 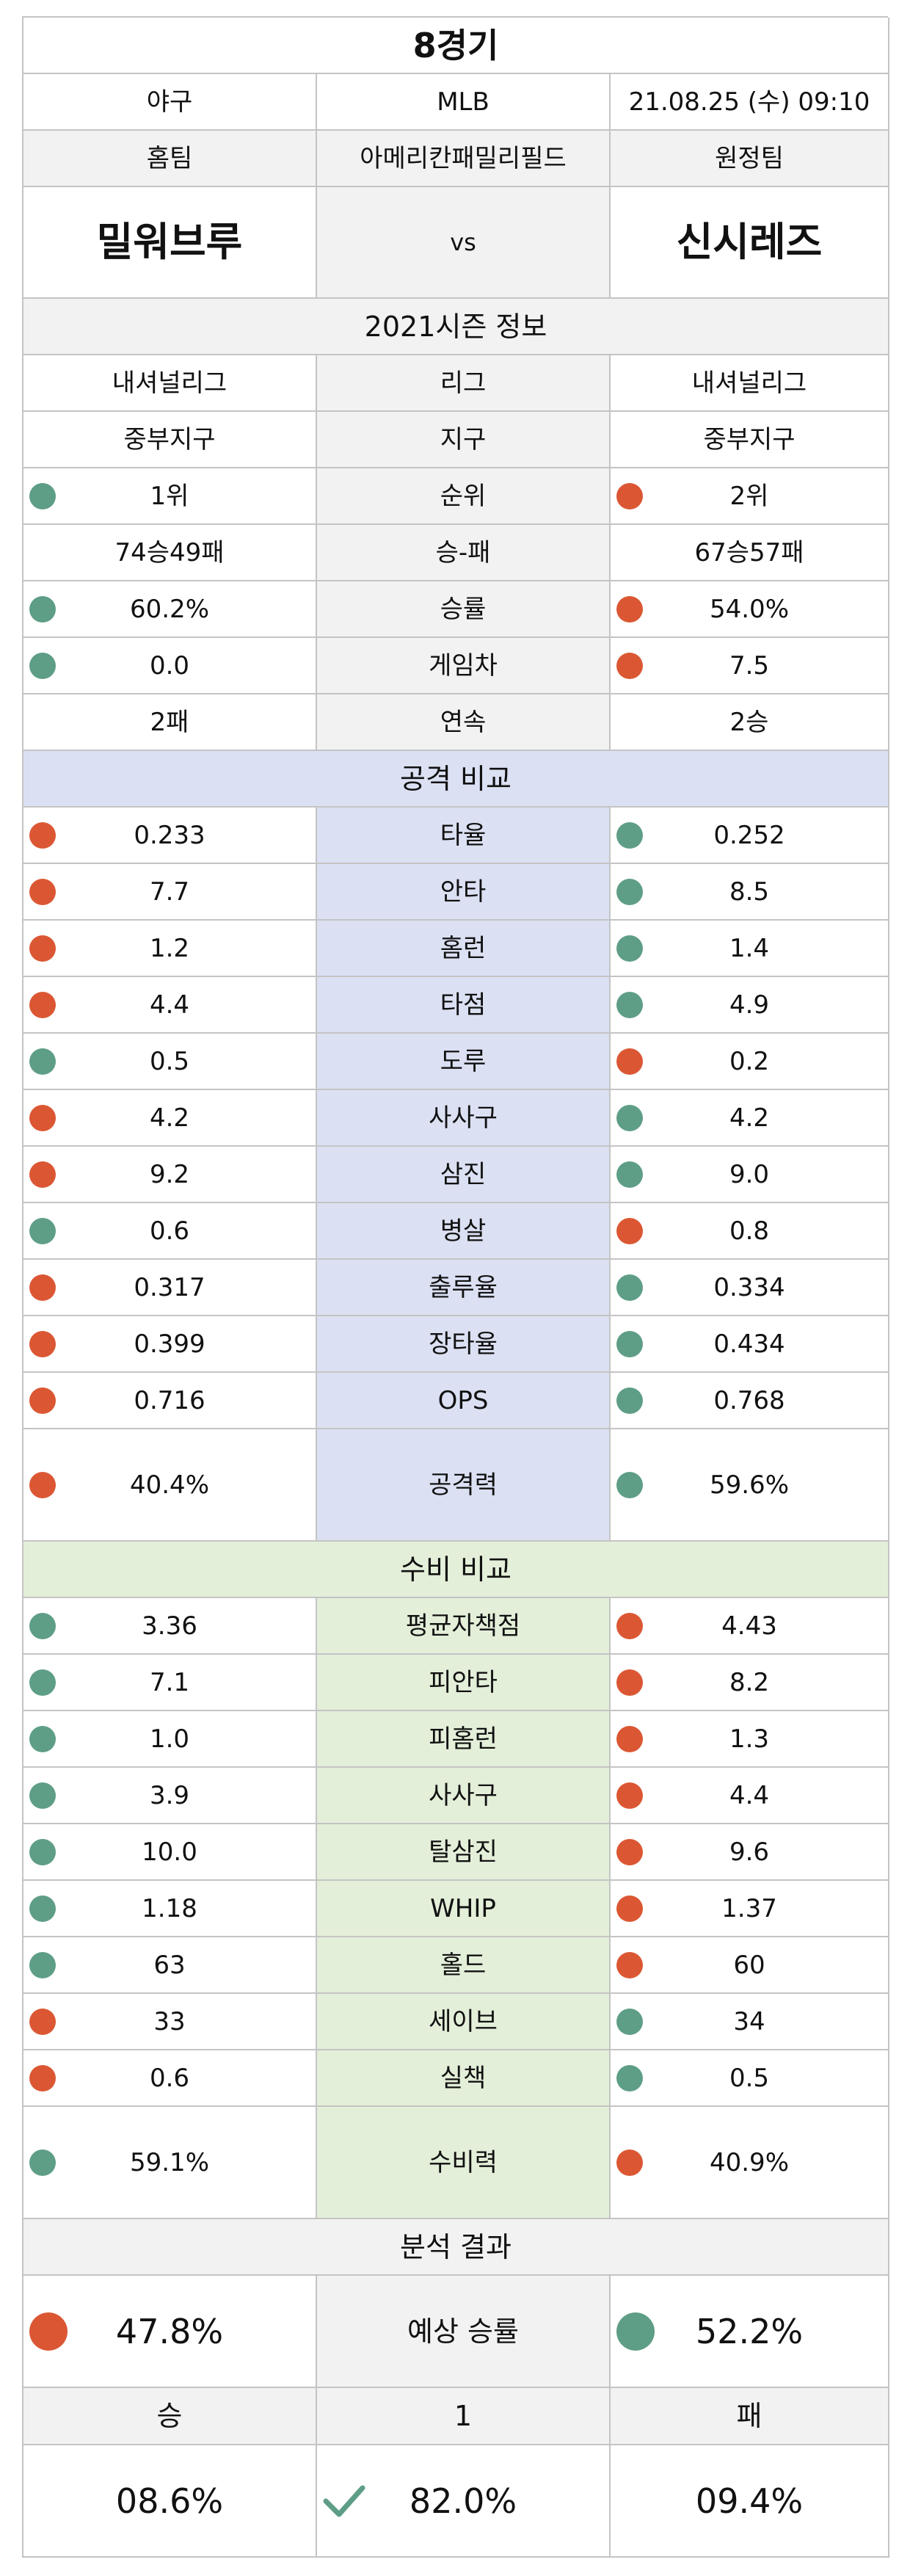 I want to click on season-label-value: 게임차, so click(x=464, y=666).